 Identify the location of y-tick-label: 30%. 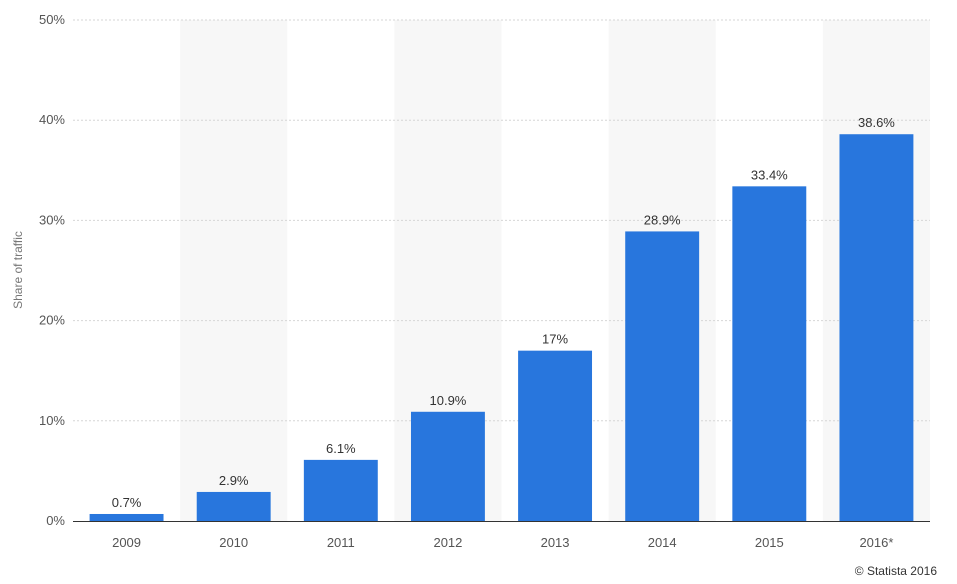
(52, 219).